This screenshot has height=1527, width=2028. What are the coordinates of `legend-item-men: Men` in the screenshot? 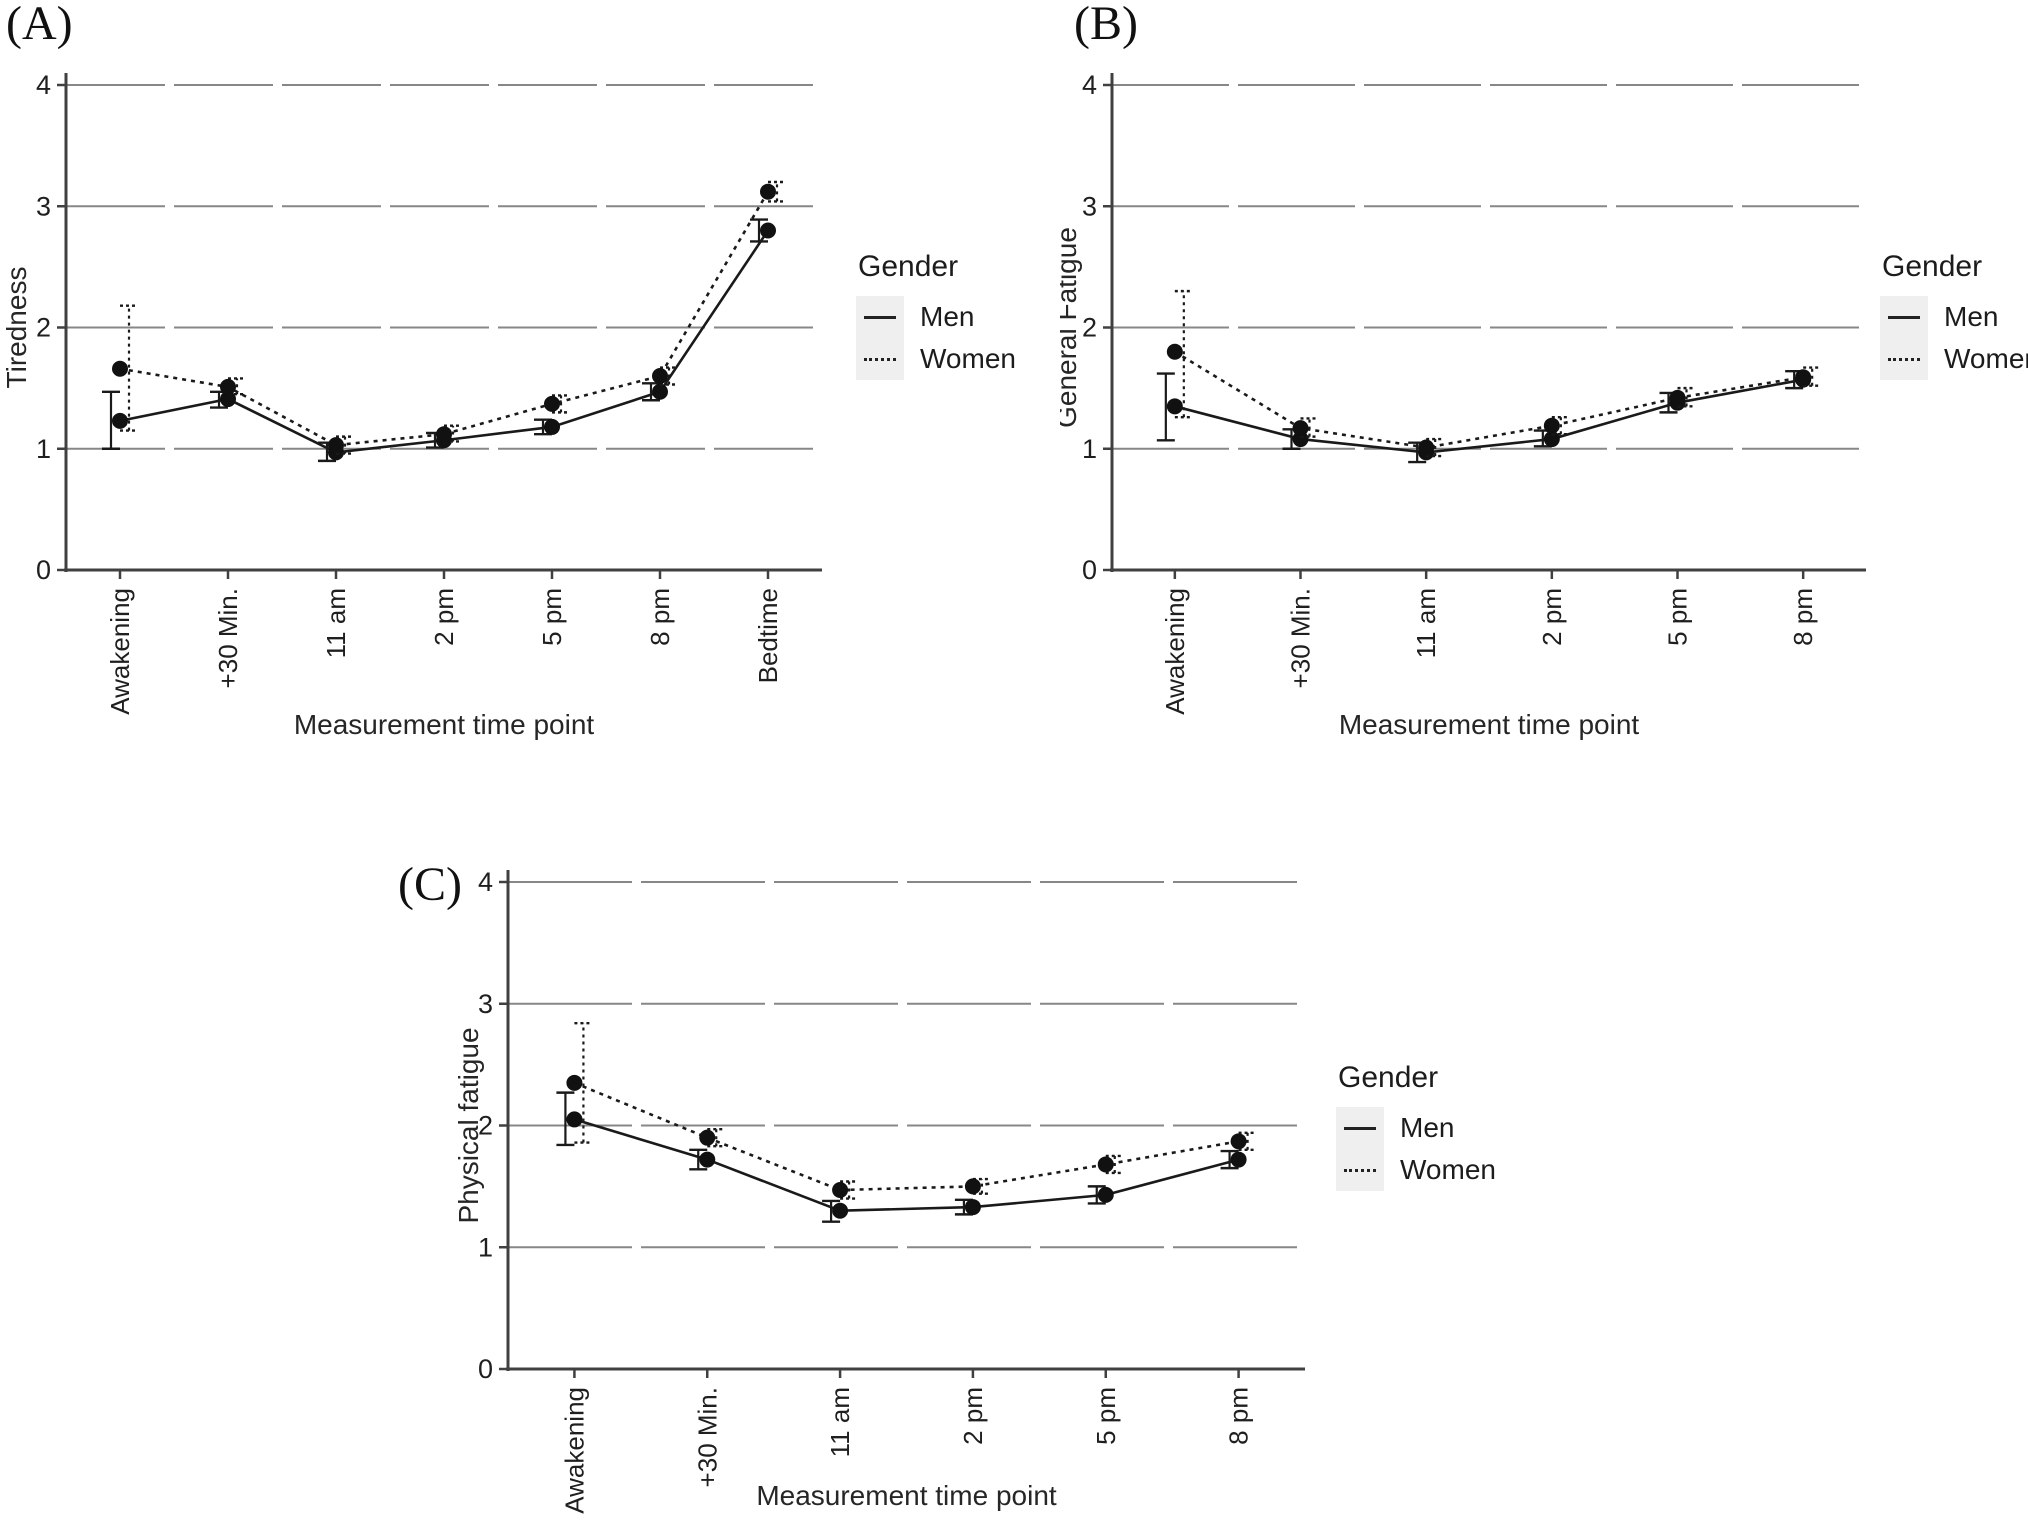 It's located at (936, 317).